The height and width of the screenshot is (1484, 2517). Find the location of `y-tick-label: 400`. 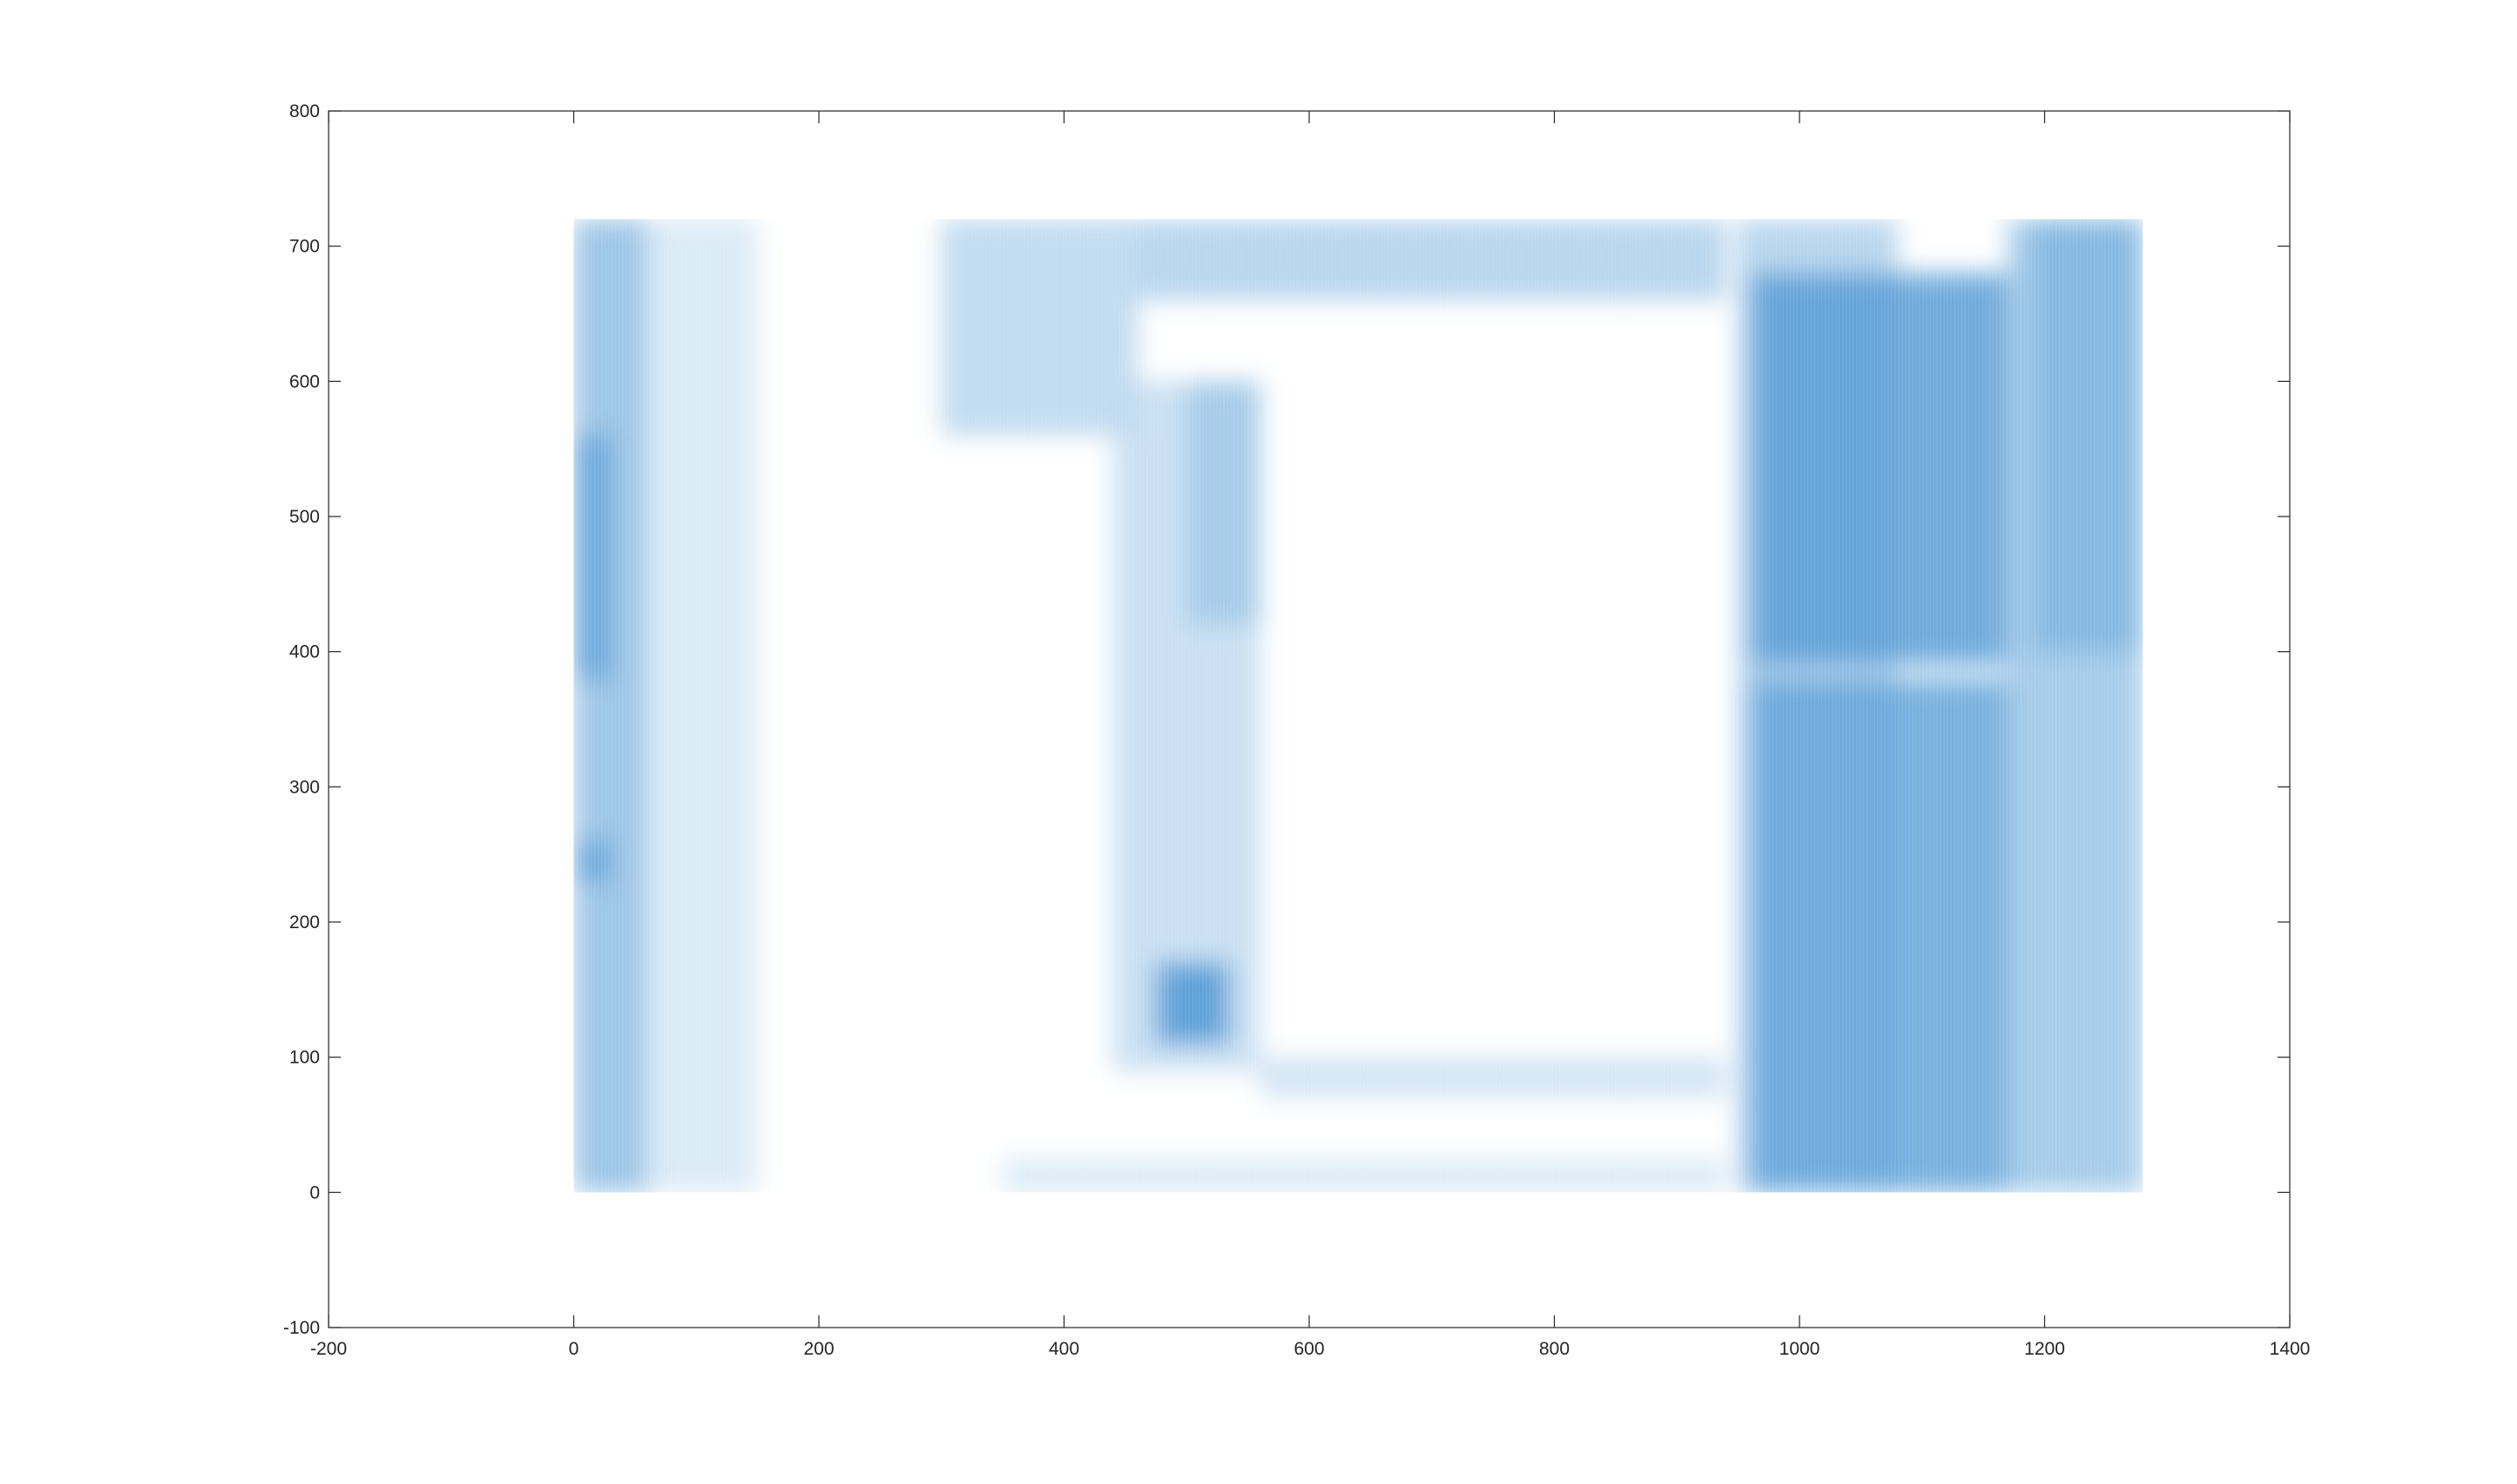

y-tick-label: 400 is located at coordinates (304, 652).